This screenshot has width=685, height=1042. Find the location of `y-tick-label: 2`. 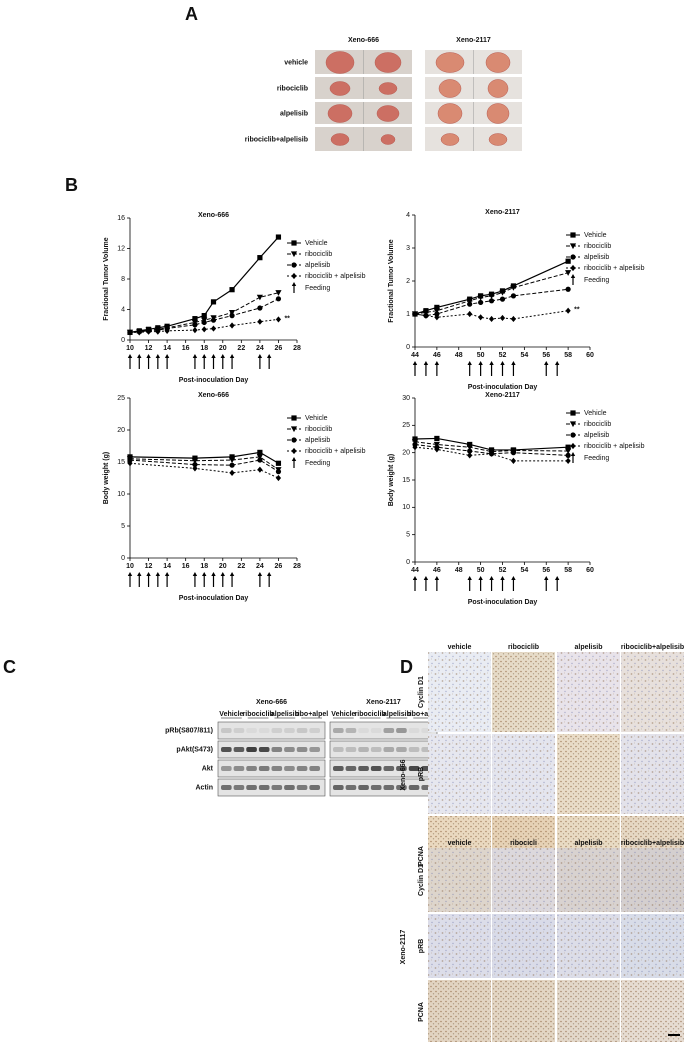

y-tick-label: 2 is located at coordinates (408, 281).